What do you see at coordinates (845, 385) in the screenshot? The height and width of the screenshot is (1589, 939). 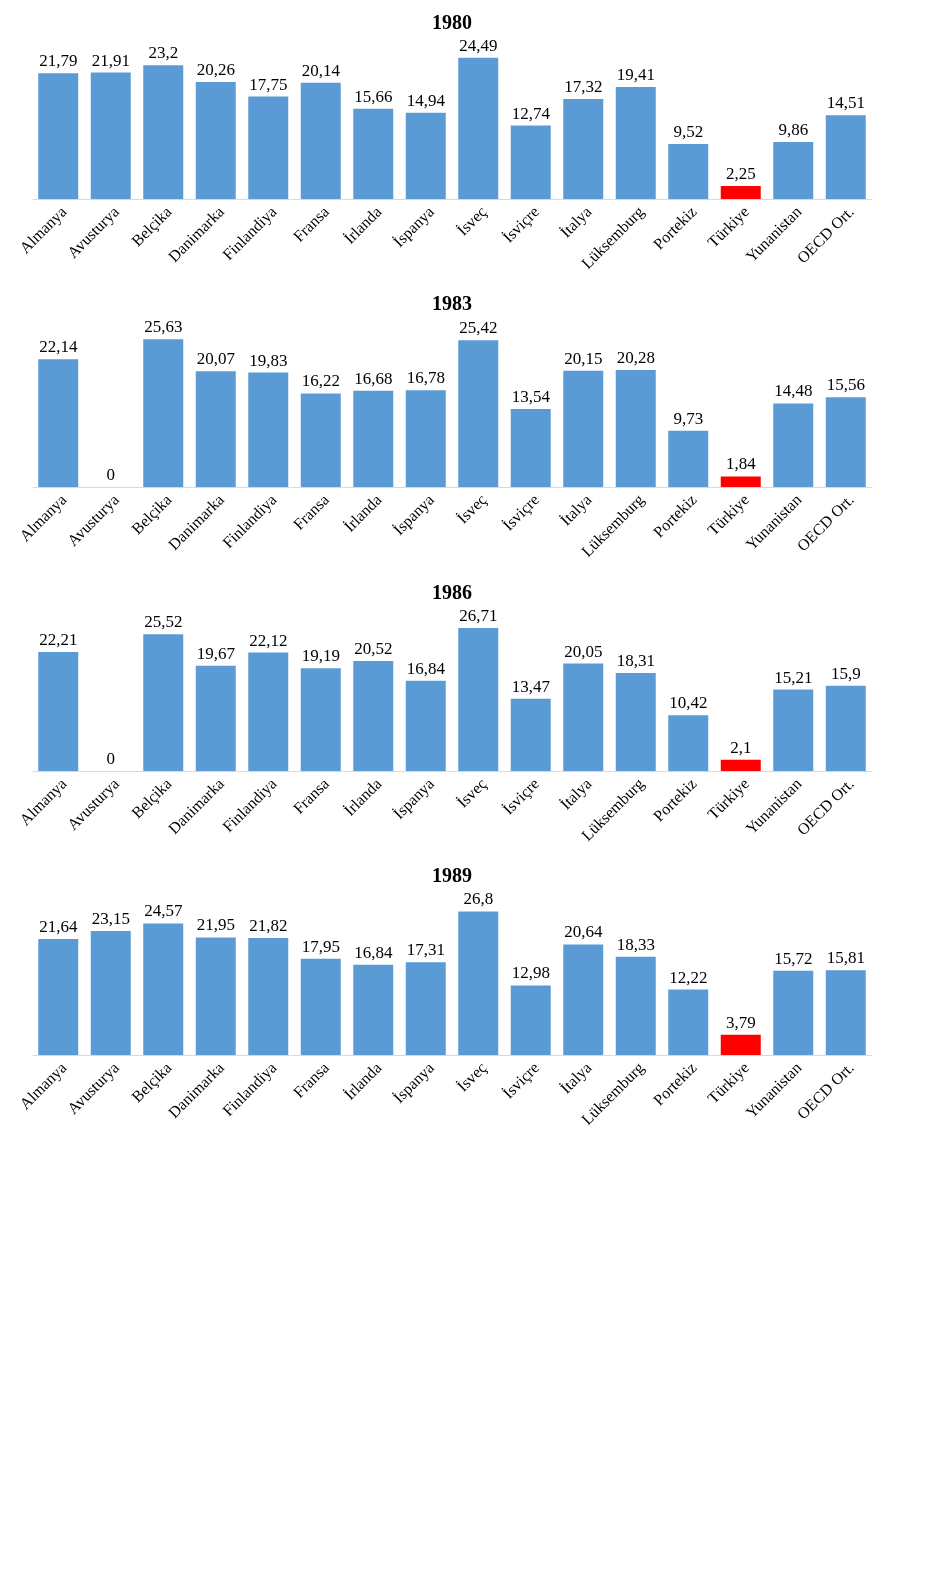 I see `data-label: 15,56` at bounding box center [845, 385].